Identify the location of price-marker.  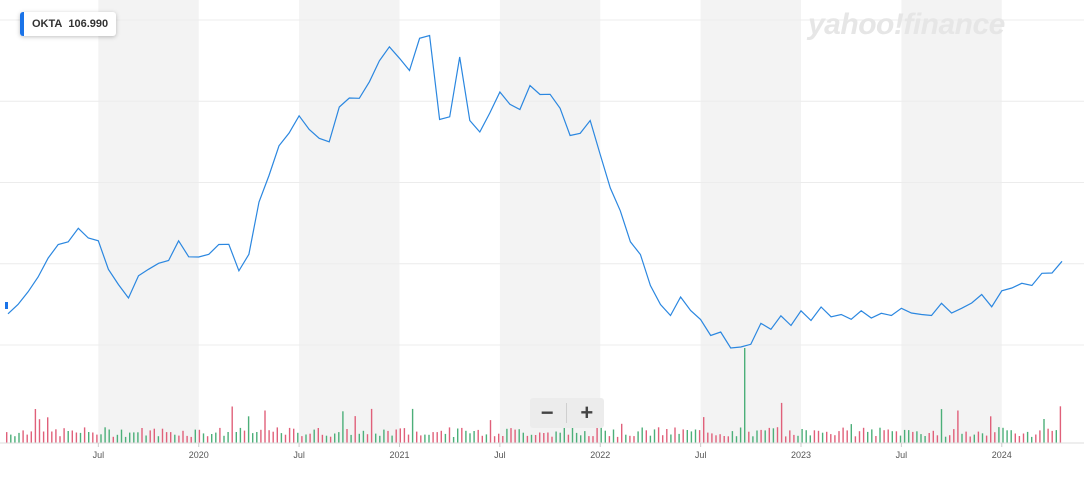
(6, 305).